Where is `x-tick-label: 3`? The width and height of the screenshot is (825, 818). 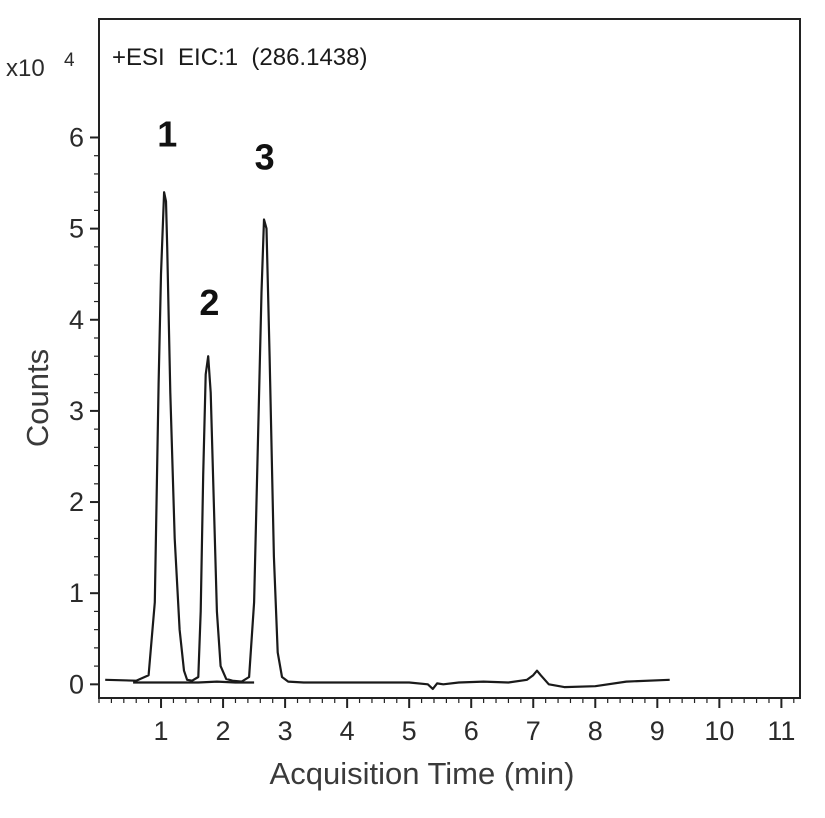 x-tick-label: 3 is located at coordinates (285, 731).